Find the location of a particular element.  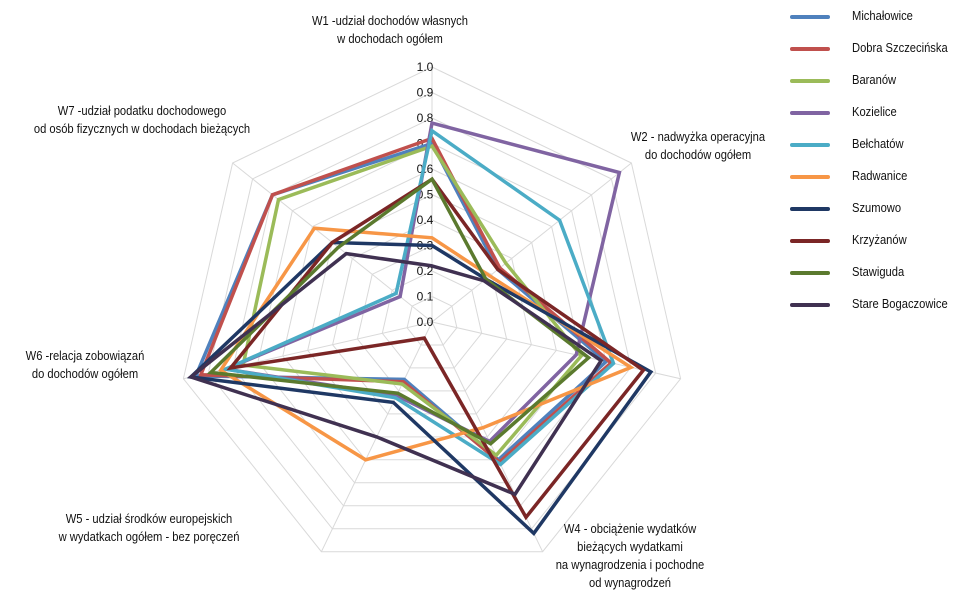

legend-label: Kozielice is located at coordinates (874, 111).